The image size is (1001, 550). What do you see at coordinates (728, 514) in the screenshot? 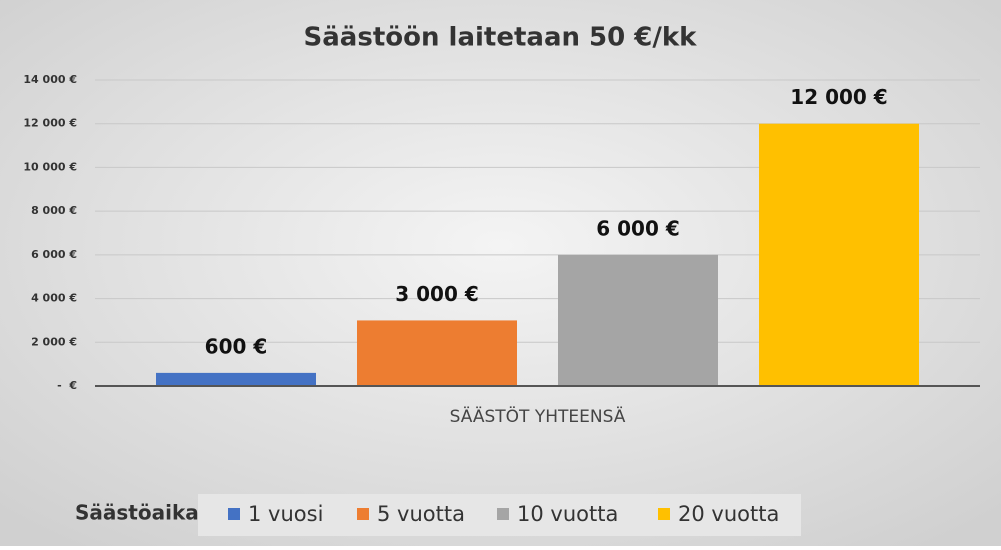
I see `legend-label: 20 vuotta` at bounding box center [728, 514].